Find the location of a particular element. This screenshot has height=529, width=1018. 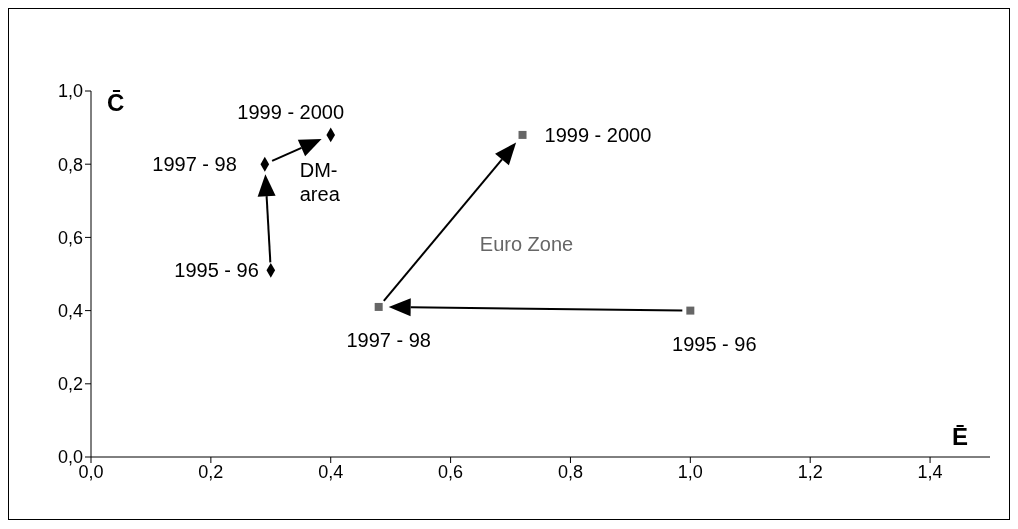

x-tick-label: 0,8 is located at coordinates (570, 471).